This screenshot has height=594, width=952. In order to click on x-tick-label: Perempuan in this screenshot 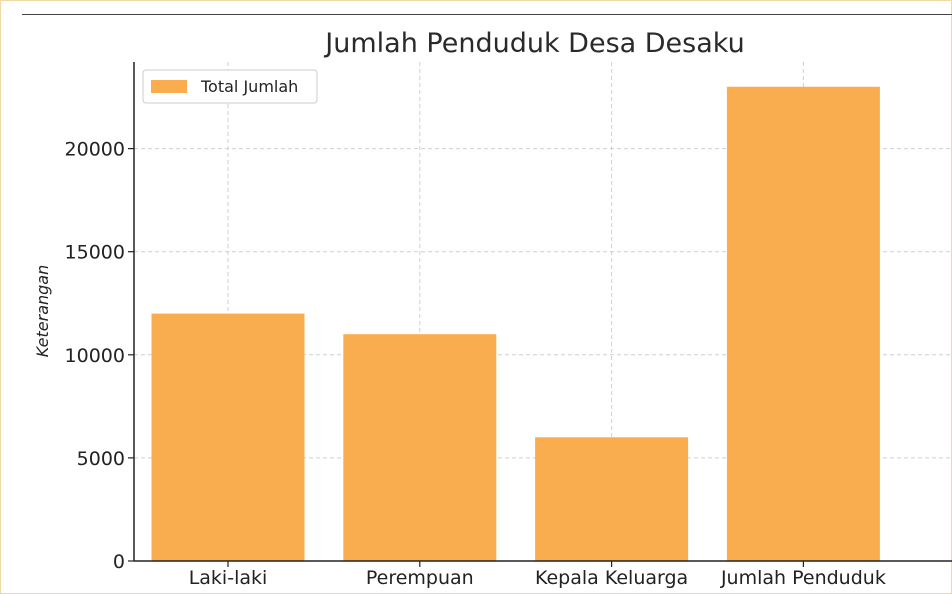, I will do `click(420, 578)`.